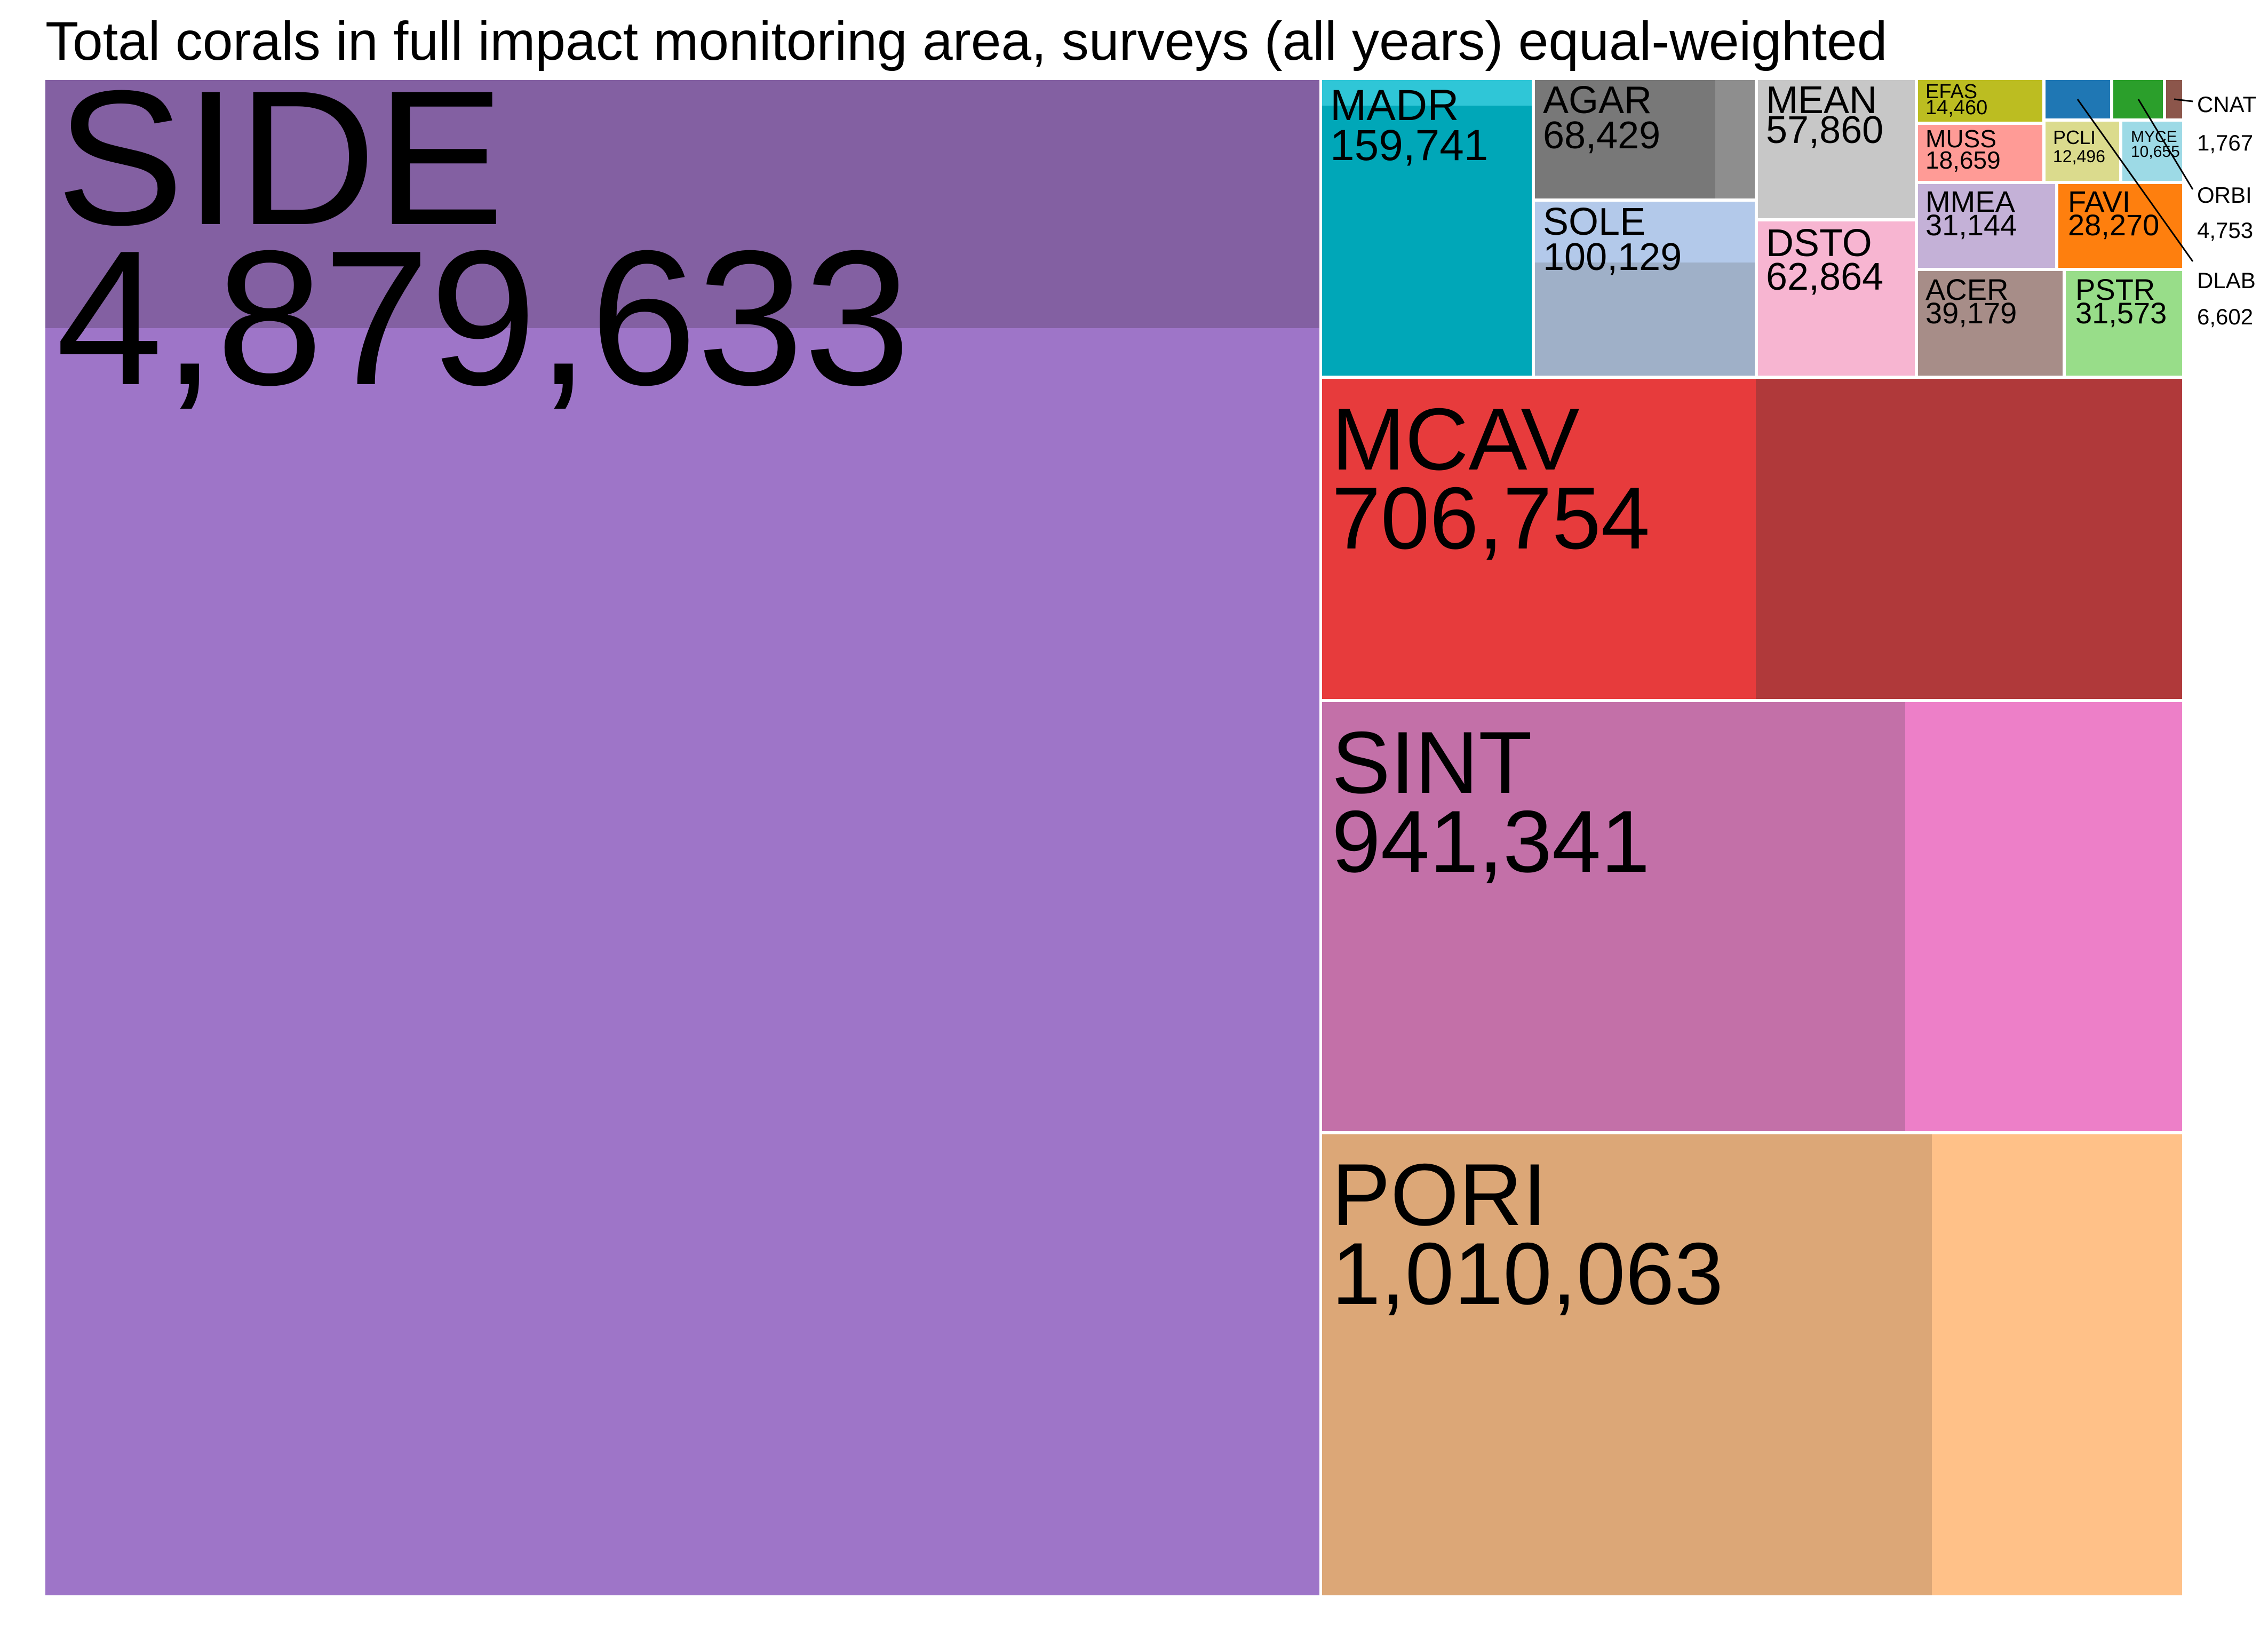 The width and height of the screenshot is (2268, 1638). I want to click on callout-line-cnat, so click(2183, 100).